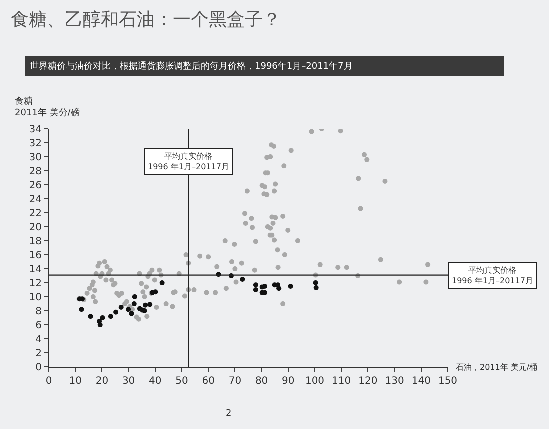 This screenshot has width=549, height=429. What do you see at coordinates (145, 19) in the screenshot?
I see `chart-title: 食糖、乙醇和石油：一个黑盒子？` at bounding box center [145, 19].